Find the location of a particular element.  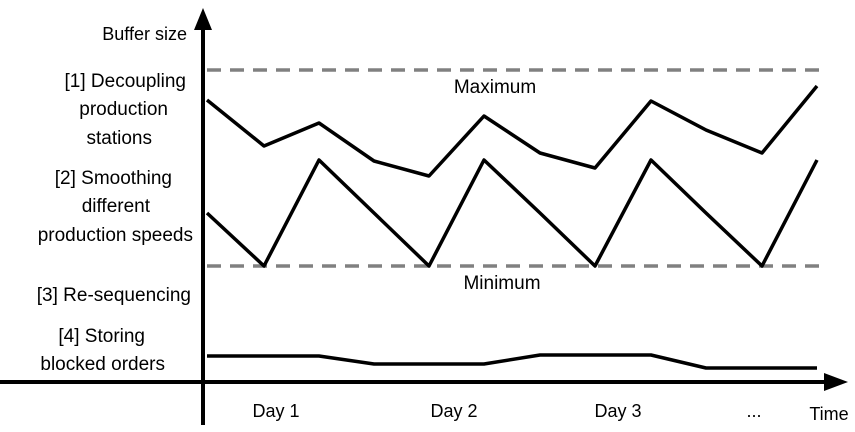

y-axis-label: Buffer size is located at coordinates (144, 34).